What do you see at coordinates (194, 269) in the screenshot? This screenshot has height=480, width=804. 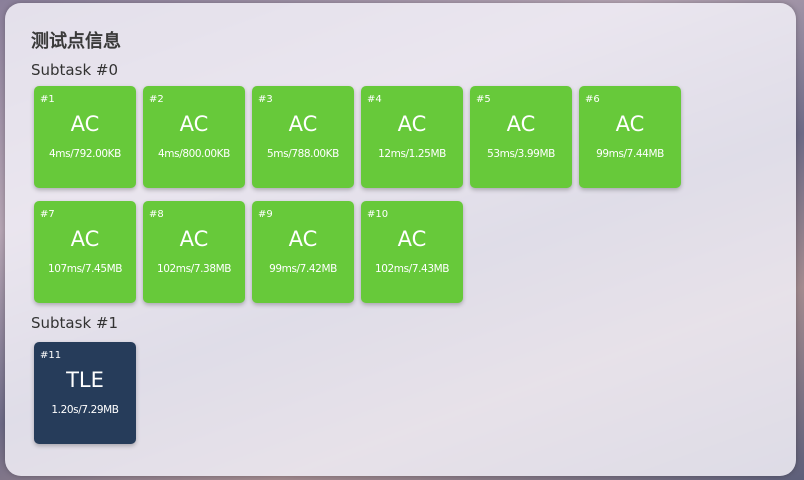 I see `case-time-memory: 102ms/7.38MB` at bounding box center [194, 269].